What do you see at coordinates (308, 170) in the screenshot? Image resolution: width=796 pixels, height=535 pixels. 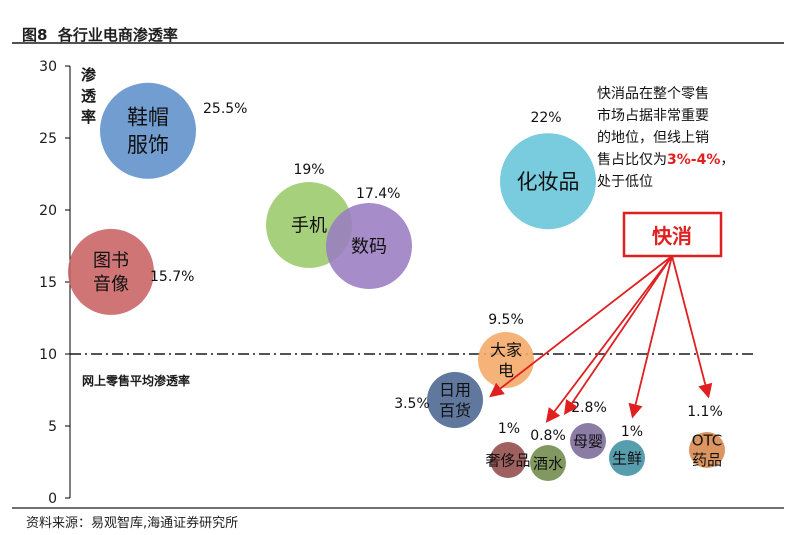 I see `bubble-value-label: 19%` at bounding box center [308, 170].